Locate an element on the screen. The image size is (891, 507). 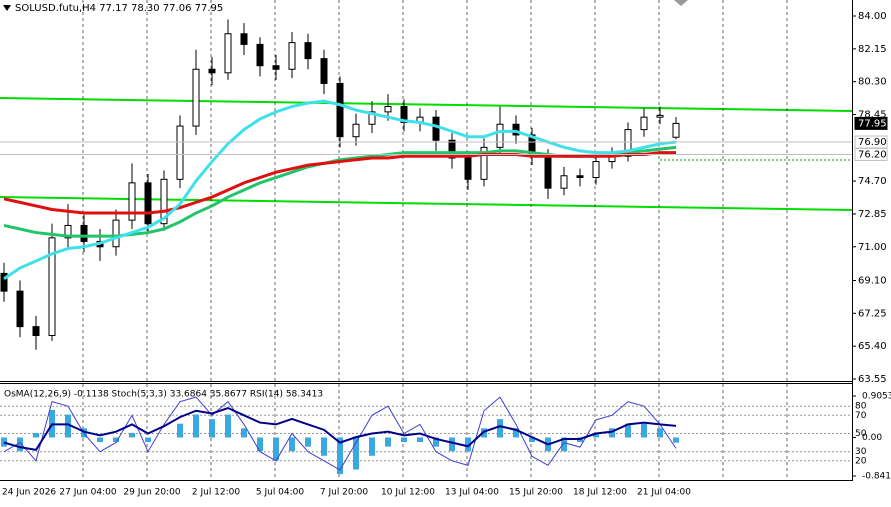
x-tick-label: 27 Jun 04:00 is located at coordinates (87, 493).